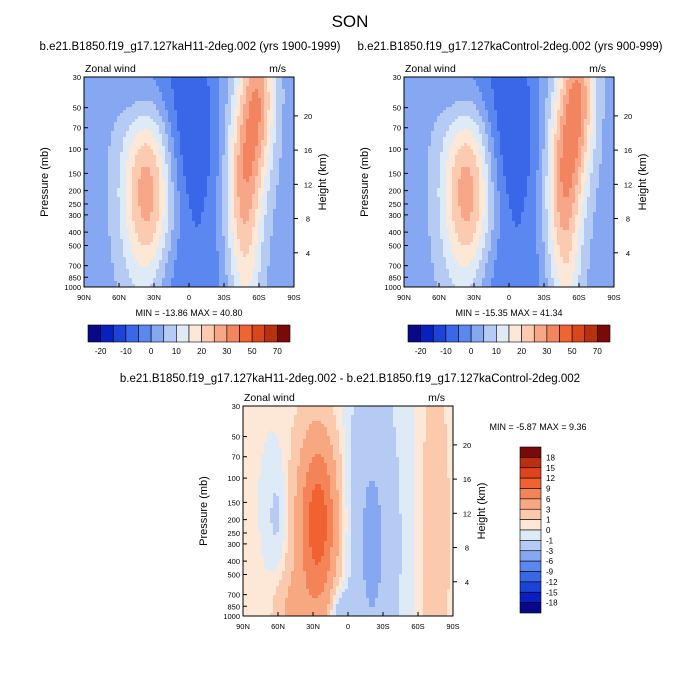 The width and height of the screenshot is (700, 700). What do you see at coordinates (578, 297) in the screenshot?
I see `lat-tick-label: 60S` at bounding box center [578, 297].